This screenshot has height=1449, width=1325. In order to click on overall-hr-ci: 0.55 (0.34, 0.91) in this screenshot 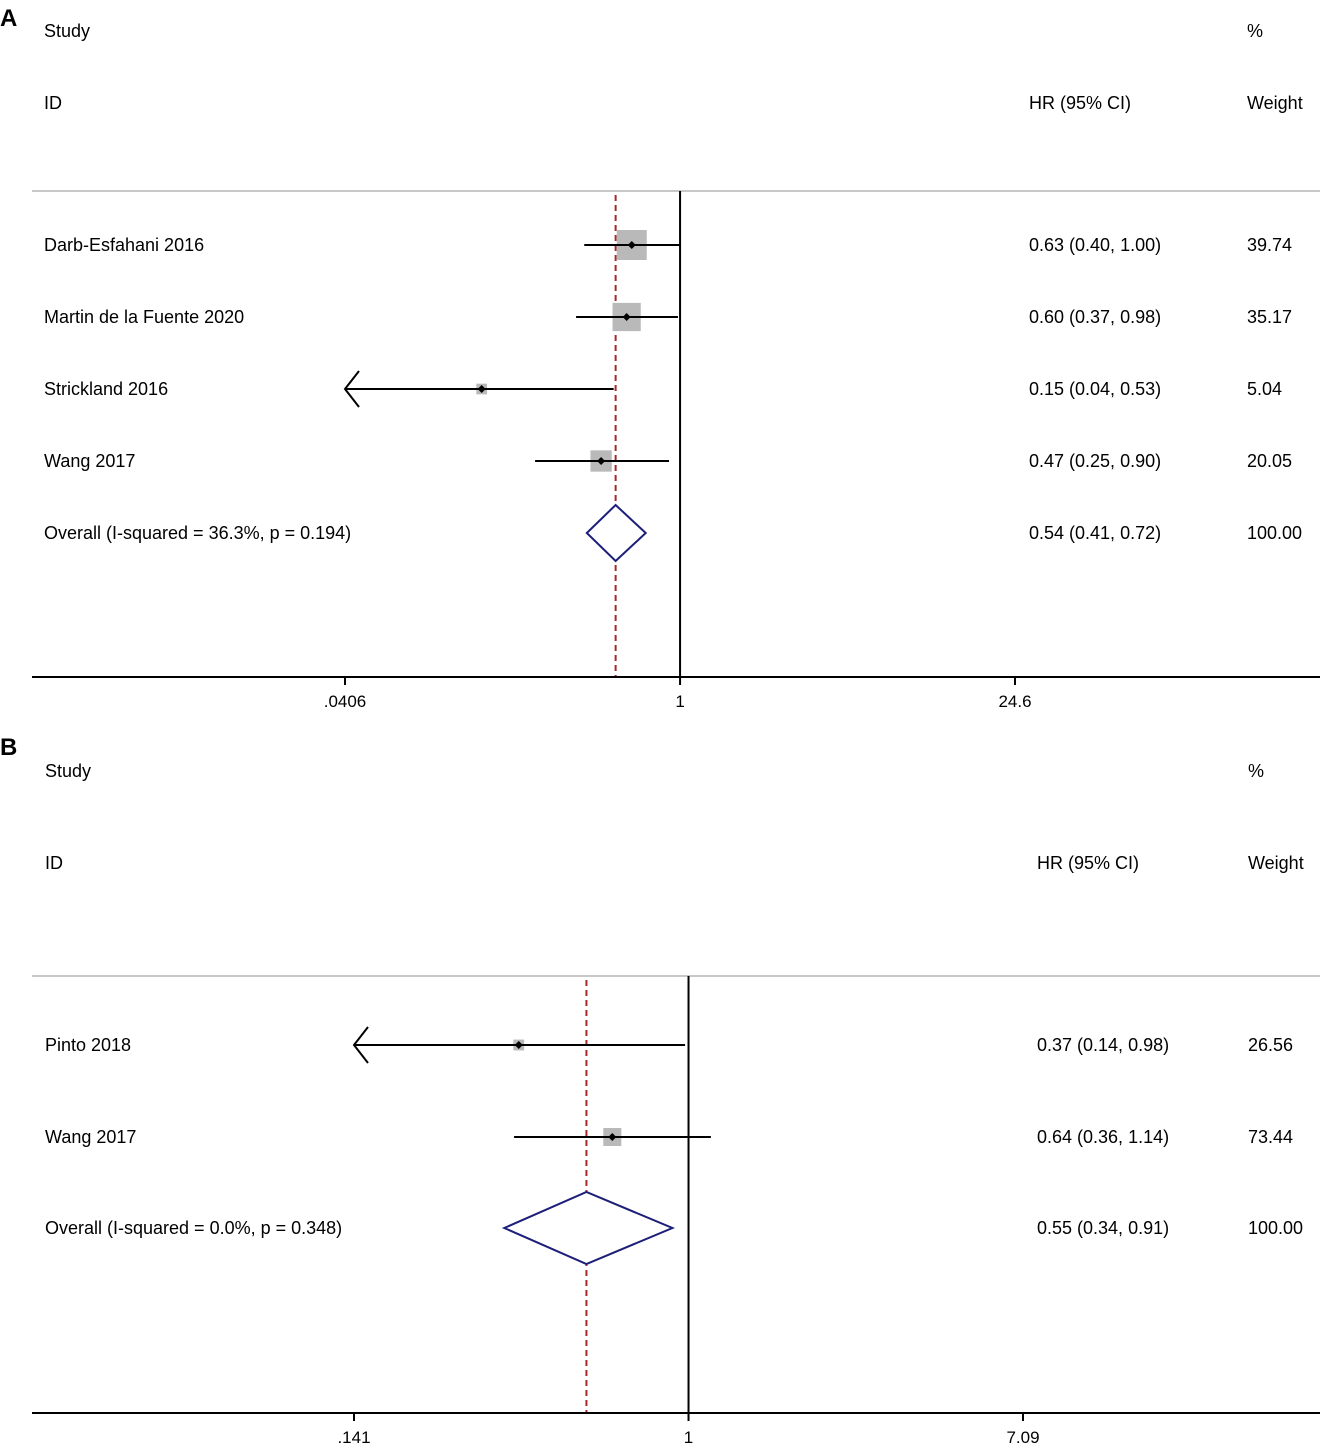, I will do `click(1103, 1228)`.